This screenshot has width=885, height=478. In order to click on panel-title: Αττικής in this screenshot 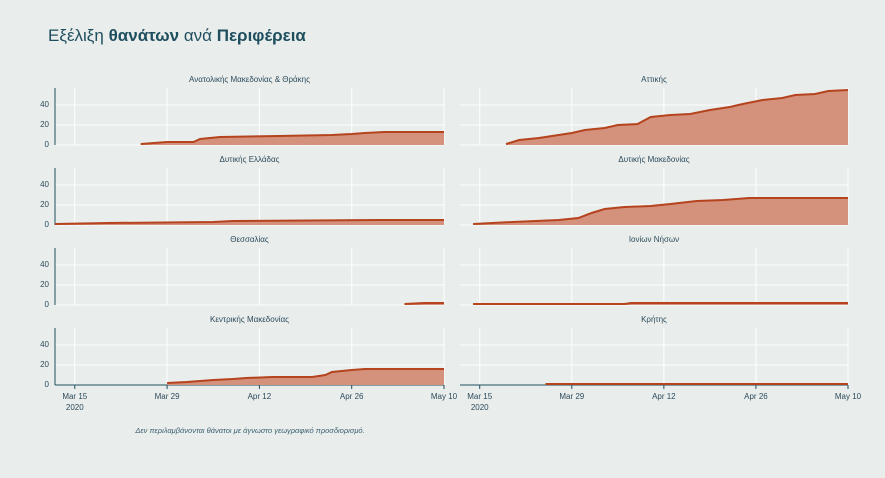, I will do `click(654, 79)`.